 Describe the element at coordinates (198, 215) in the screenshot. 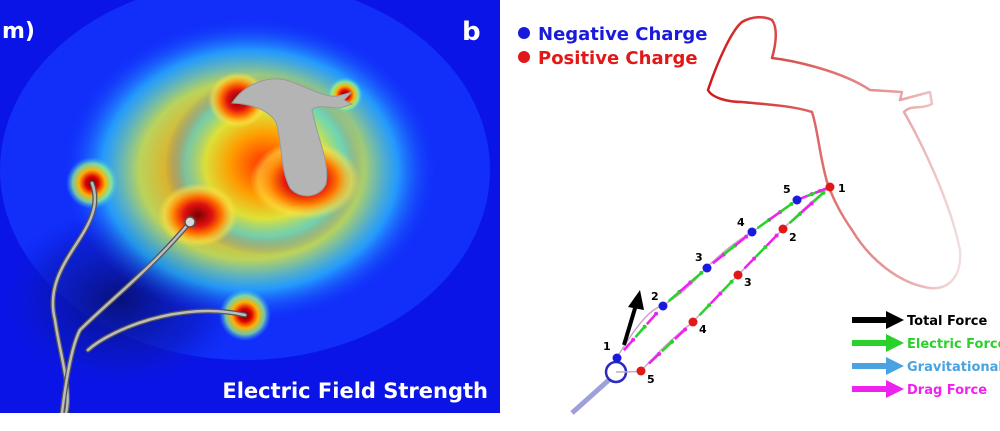

I see `hotspot-center` at that location.